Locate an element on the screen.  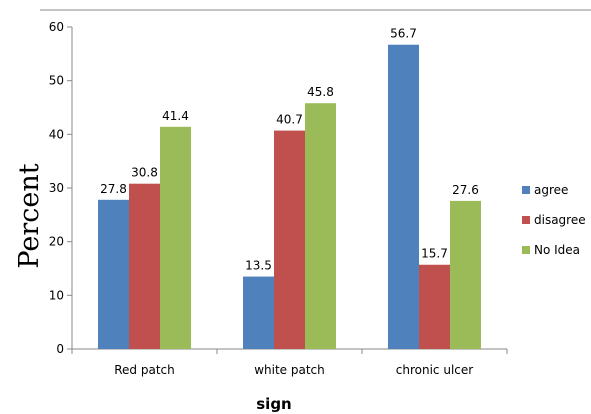
y-tick-label: 20 is located at coordinates (56, 242).